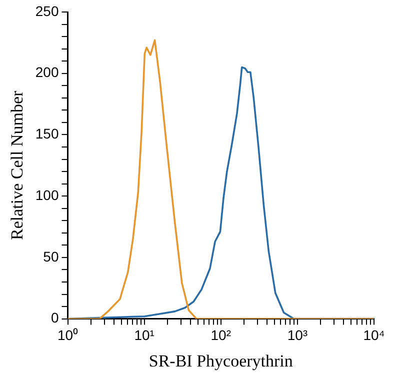 Image resolution: width=400 pixels, height=380 pixels. I want to click on x-tick-label: 10³, so click(297, 335).